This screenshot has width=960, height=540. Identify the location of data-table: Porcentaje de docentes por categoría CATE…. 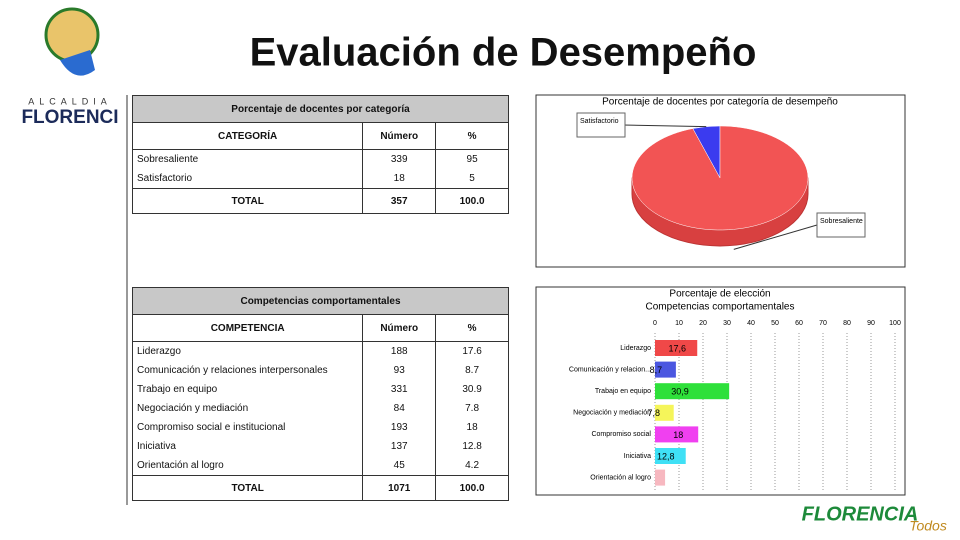
(320, 154).